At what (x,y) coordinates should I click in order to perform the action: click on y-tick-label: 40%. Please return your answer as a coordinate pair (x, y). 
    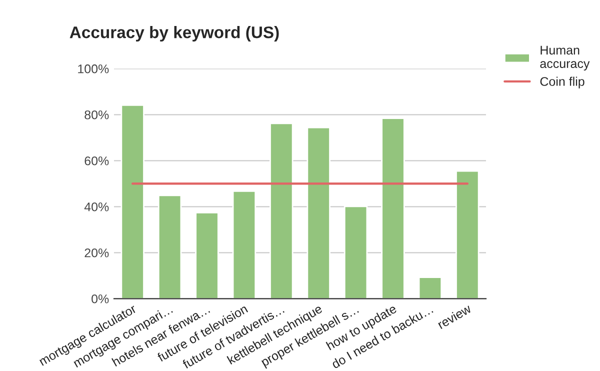
    Looking at the image, I should click on (96, 207).